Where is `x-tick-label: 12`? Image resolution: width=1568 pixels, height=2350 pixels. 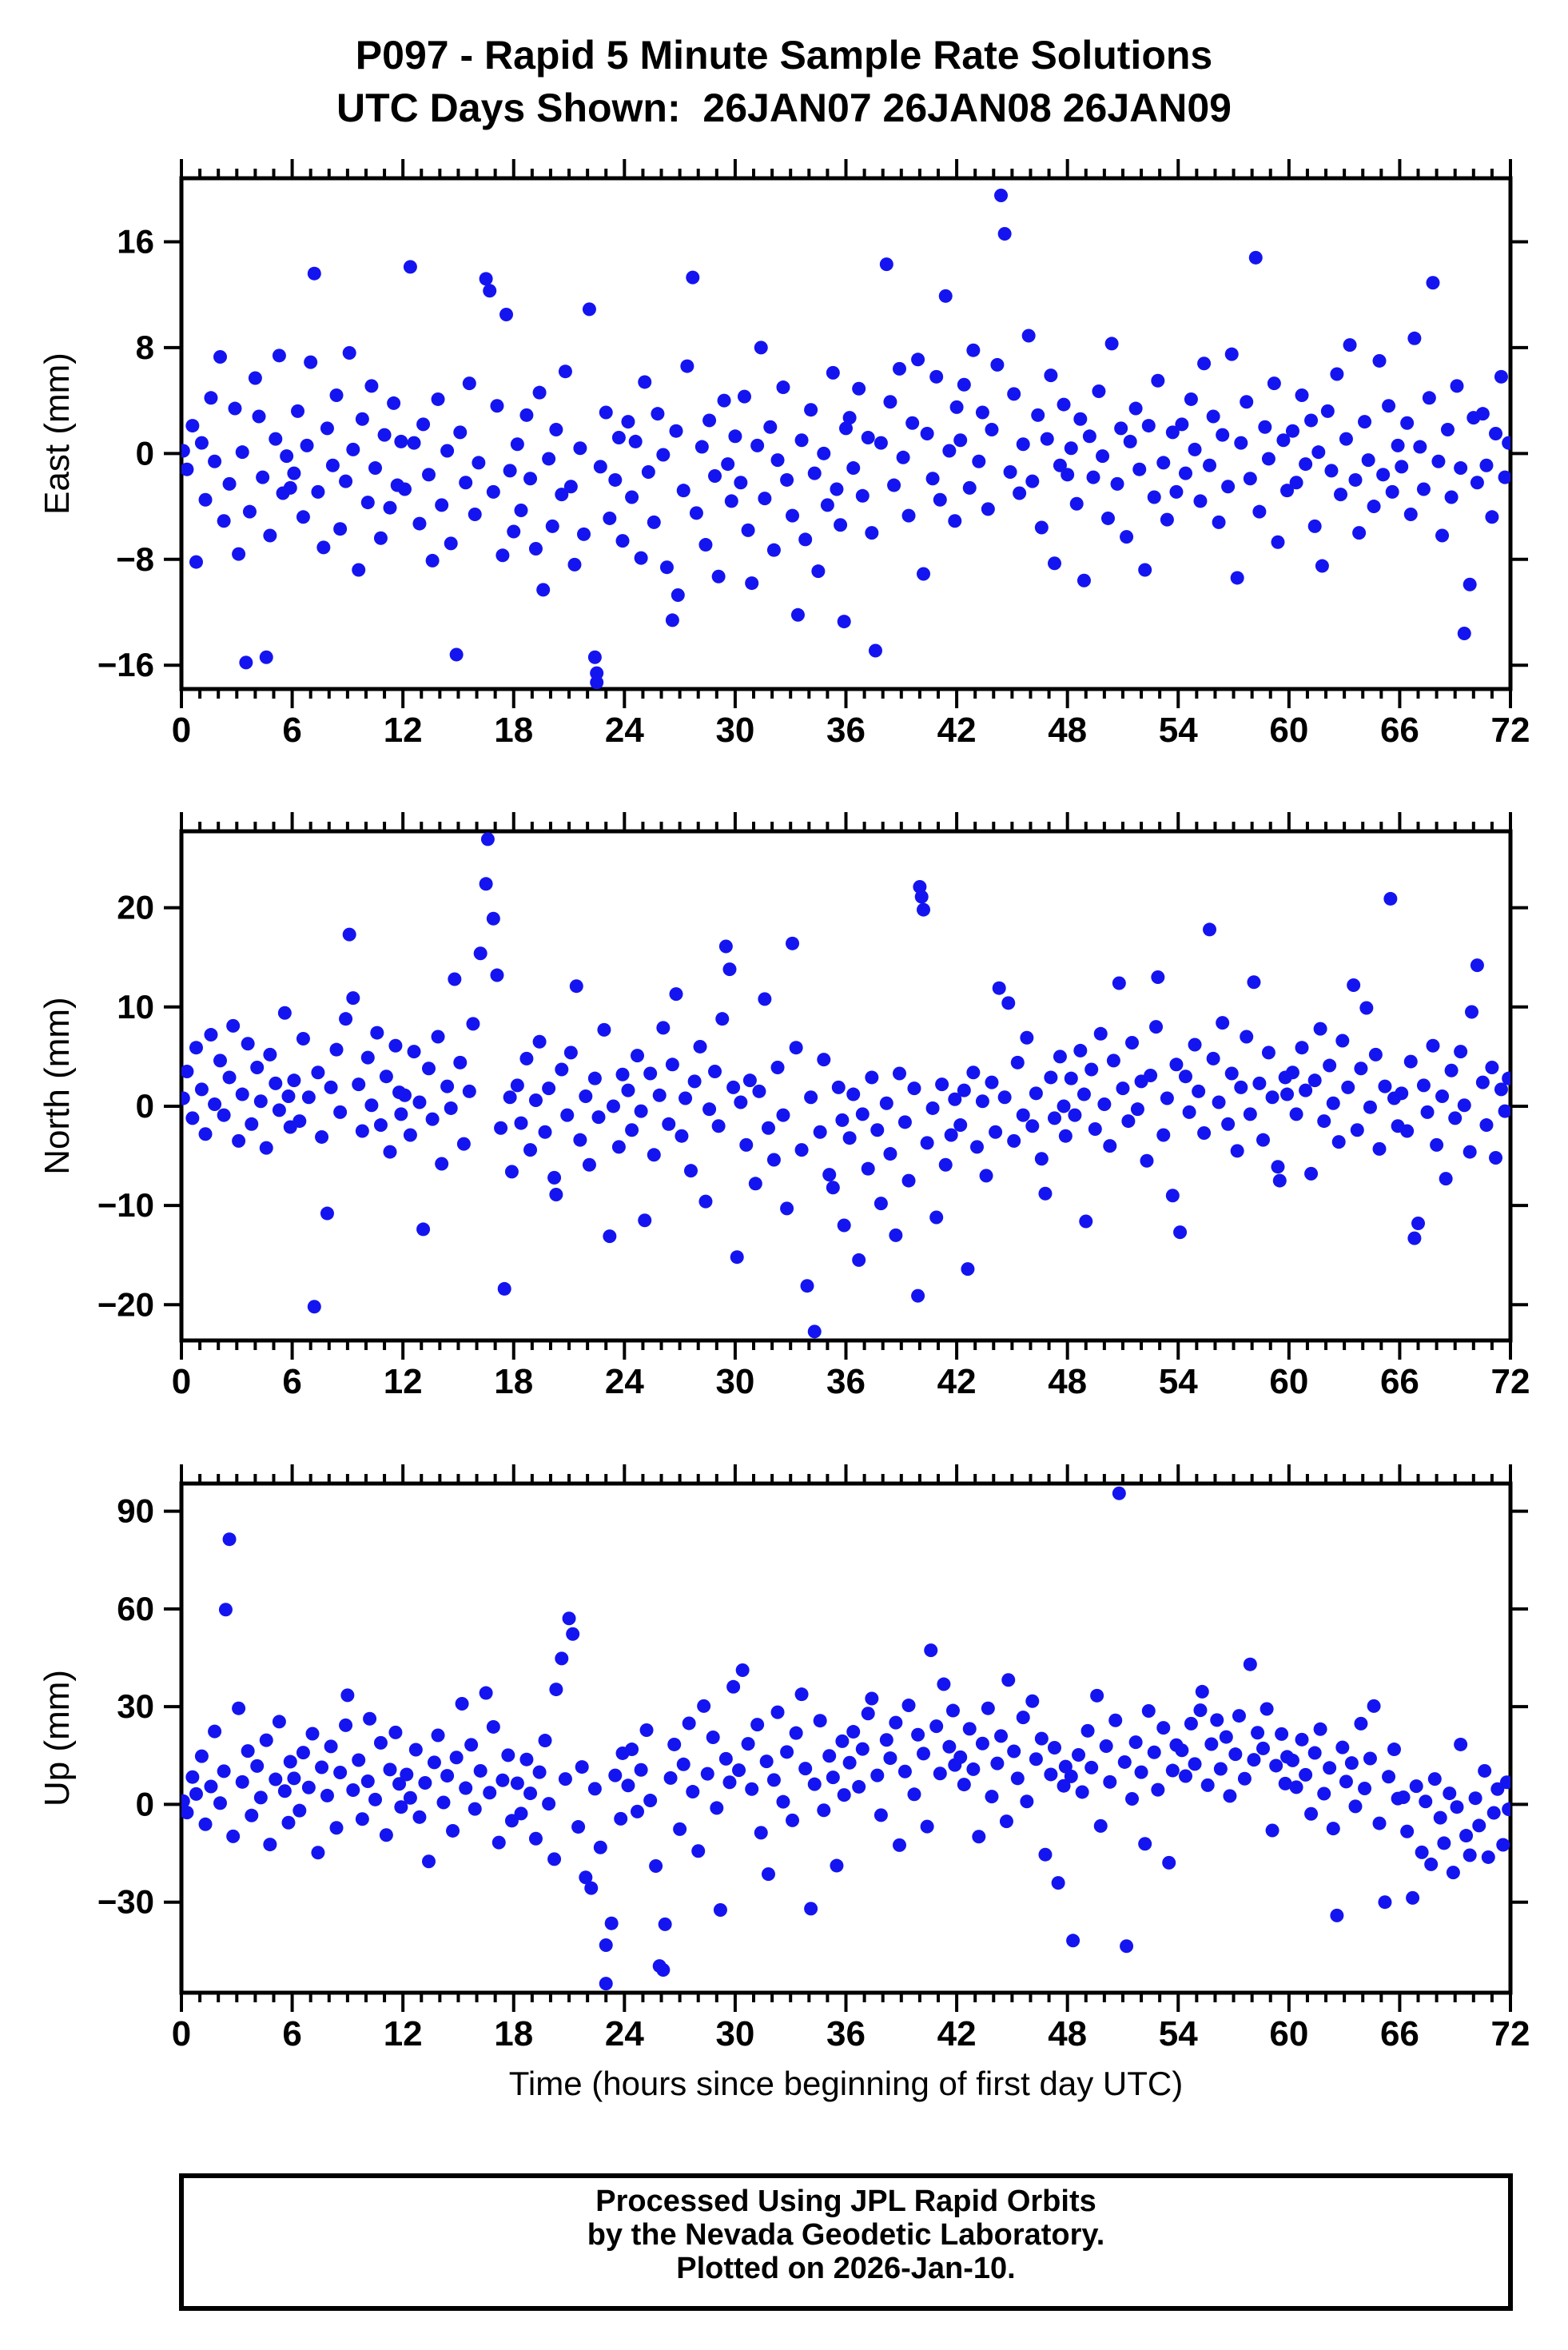 x-tick-label: 12 is located at coordinates (403, 2033).